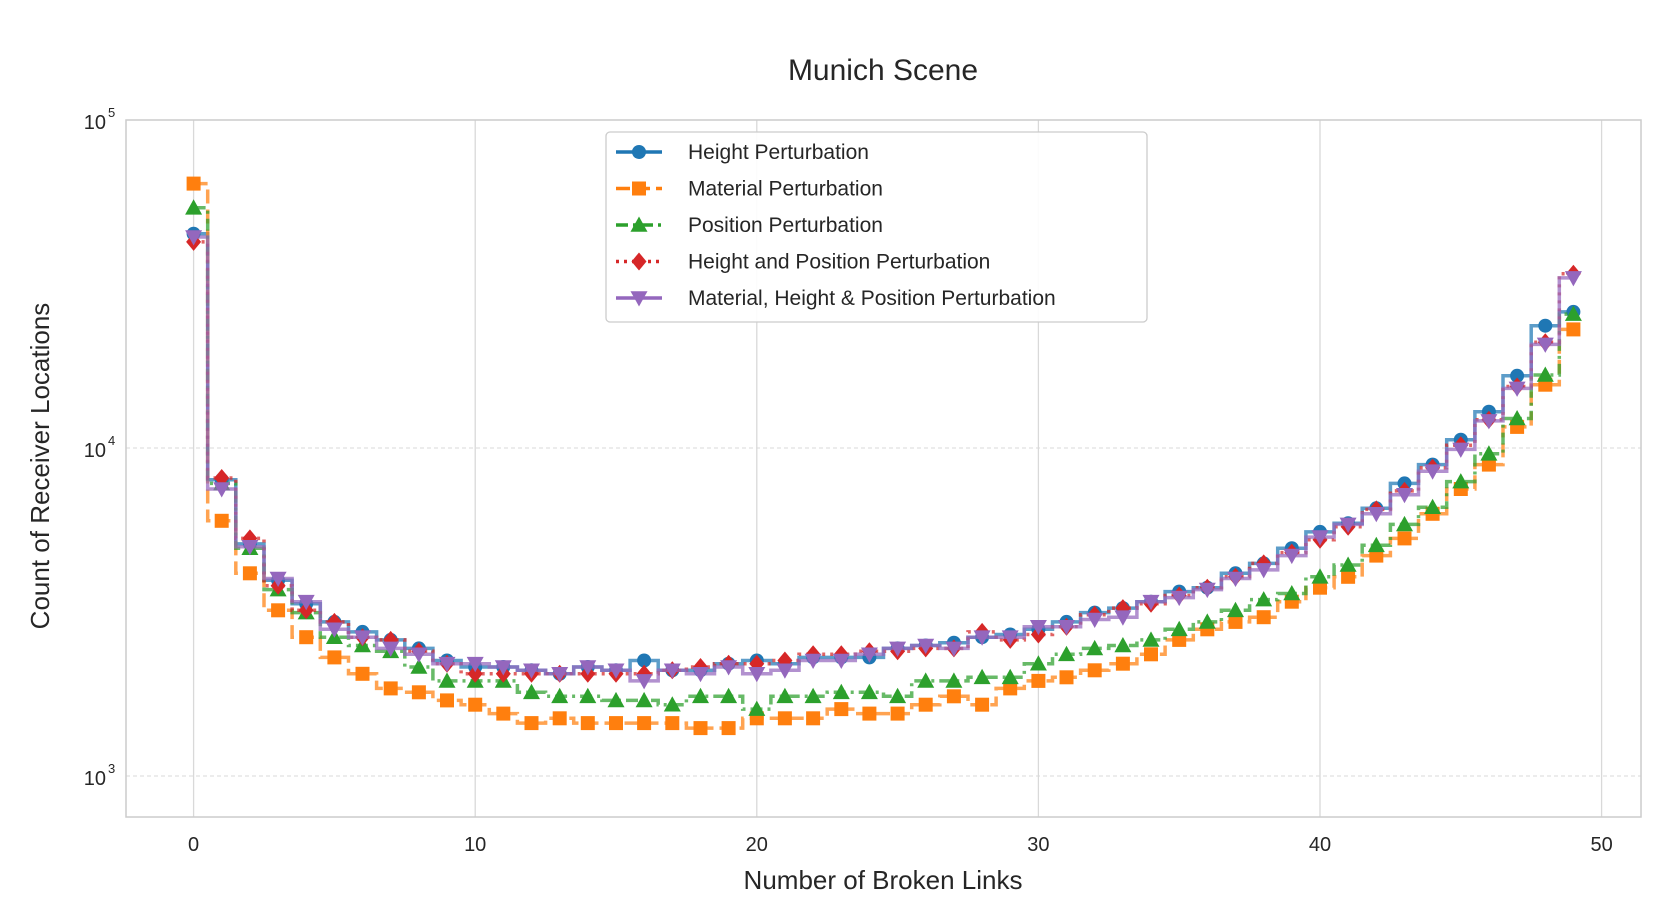  I want to click on y-axis-label: Count of Receiver Locations, so click(40, 466).